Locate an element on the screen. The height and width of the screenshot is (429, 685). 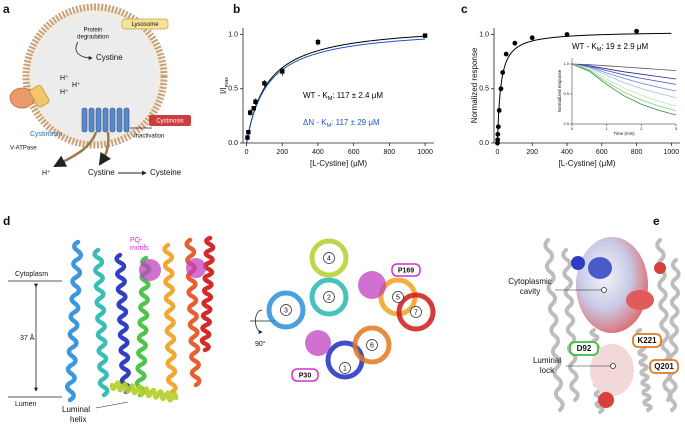
panel-label: c is located at coordinates (464, 9).